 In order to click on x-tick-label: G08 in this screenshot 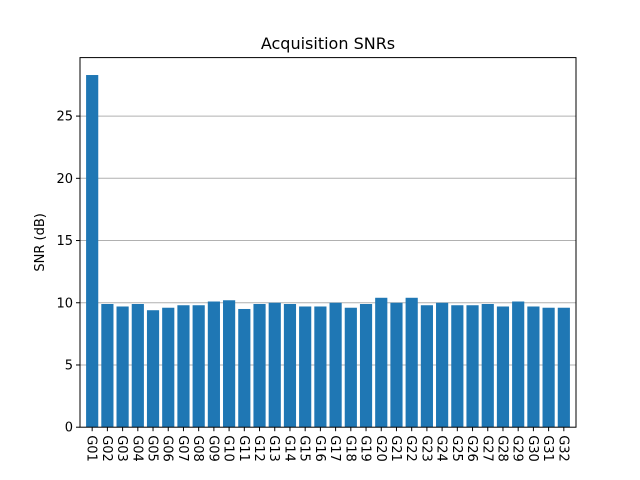, I will do `click(197, 448)`.